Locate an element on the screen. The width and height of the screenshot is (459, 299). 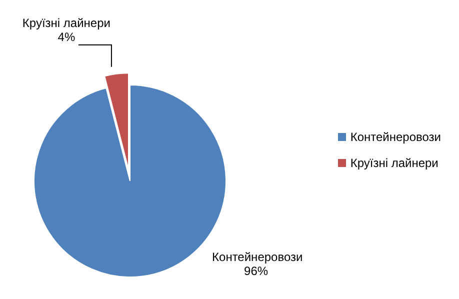
slice-label: Круїзні лайнери is located at coordinates (66, 23).